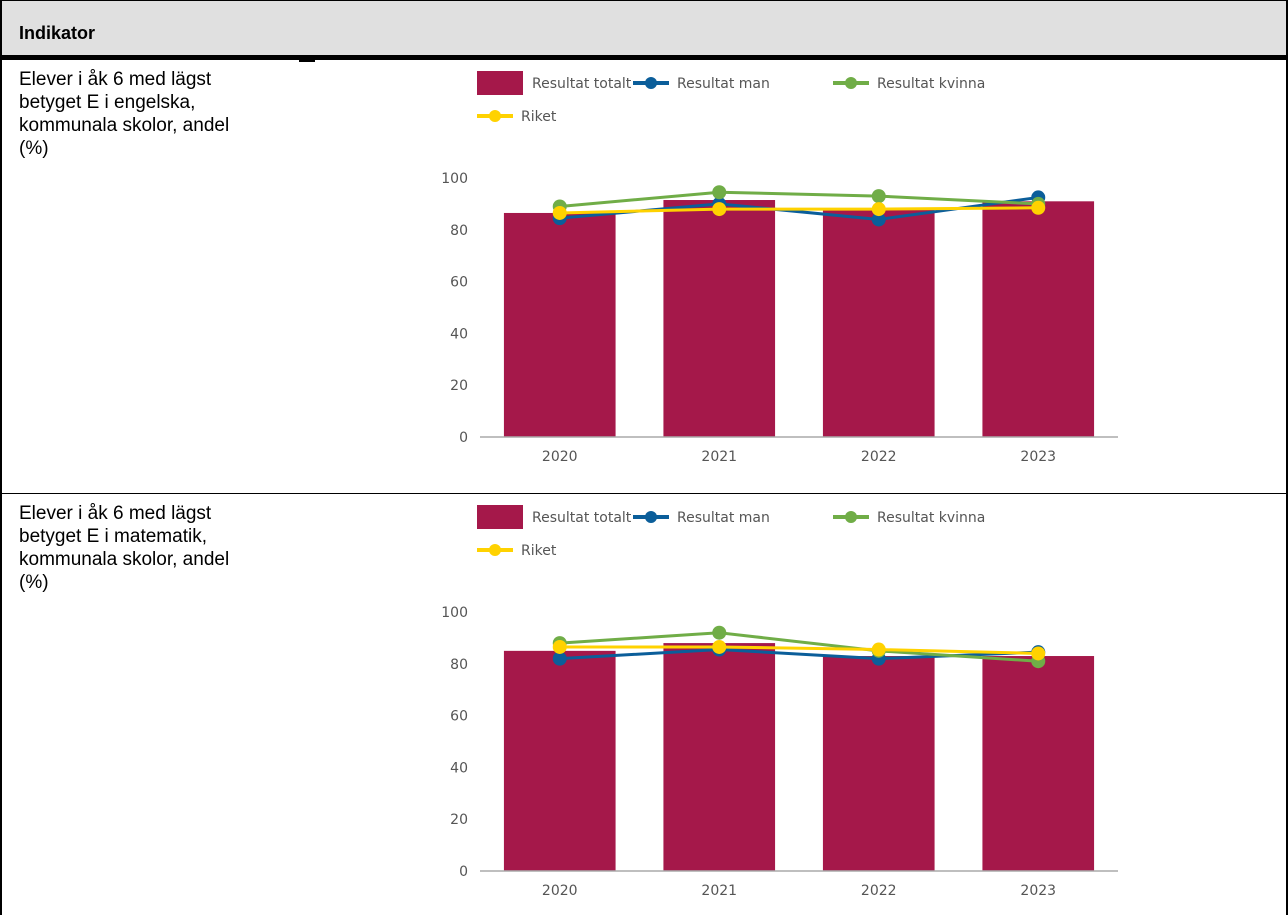  What do you see at coordinates (307, 61) in the screenshot?
I see `header-divider-mark` at bounding box center [307, 61].